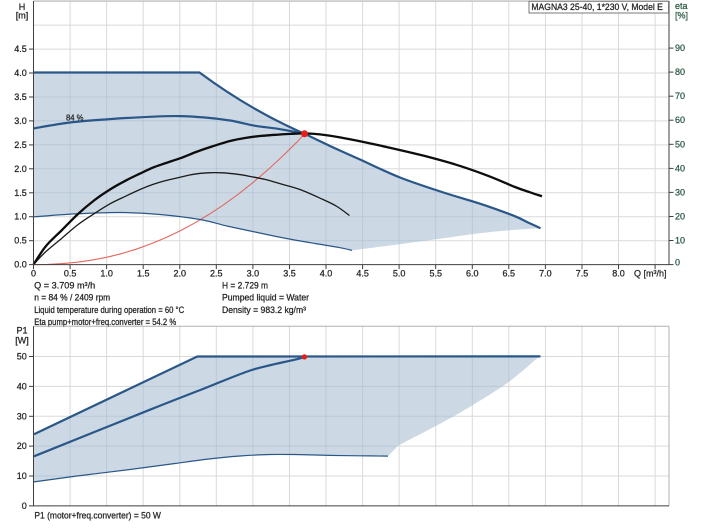  What do you see at coordinates (618, 274) in the screenshot?
I see `svg-text: 8.0` at bounding box center [618, 274].